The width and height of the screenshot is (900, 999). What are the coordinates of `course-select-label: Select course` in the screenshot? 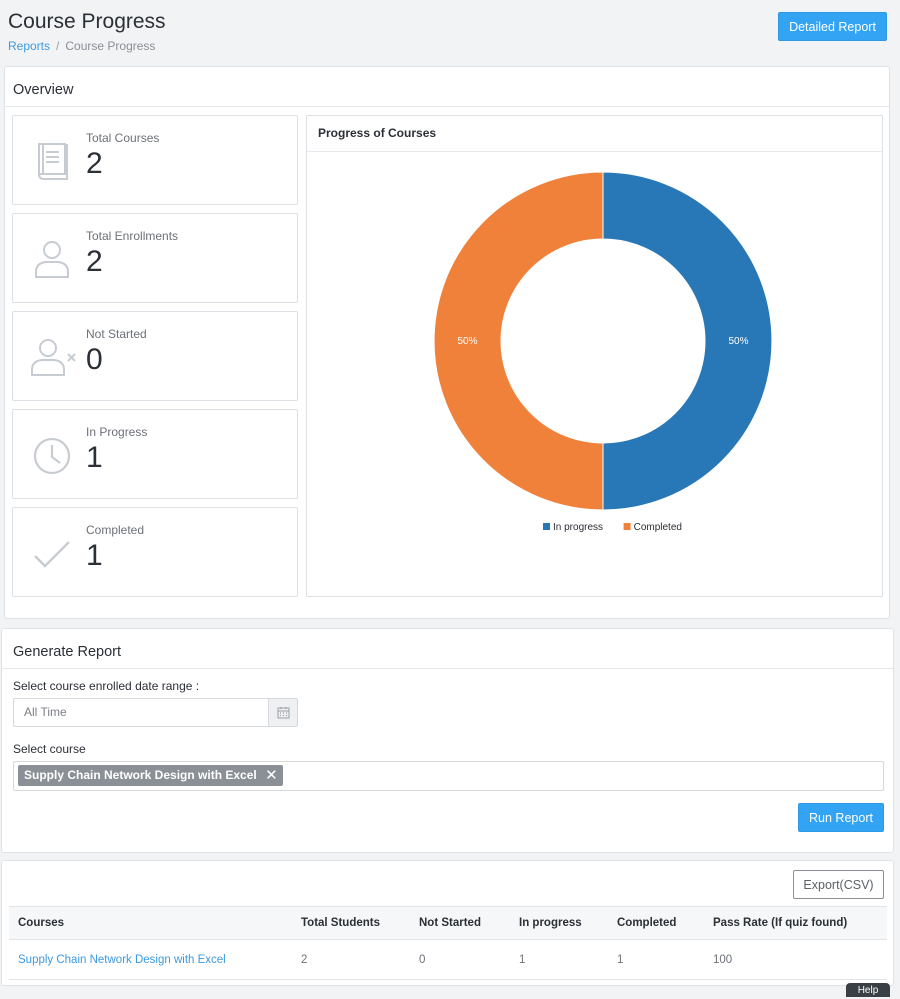 It's located at (49, 749).